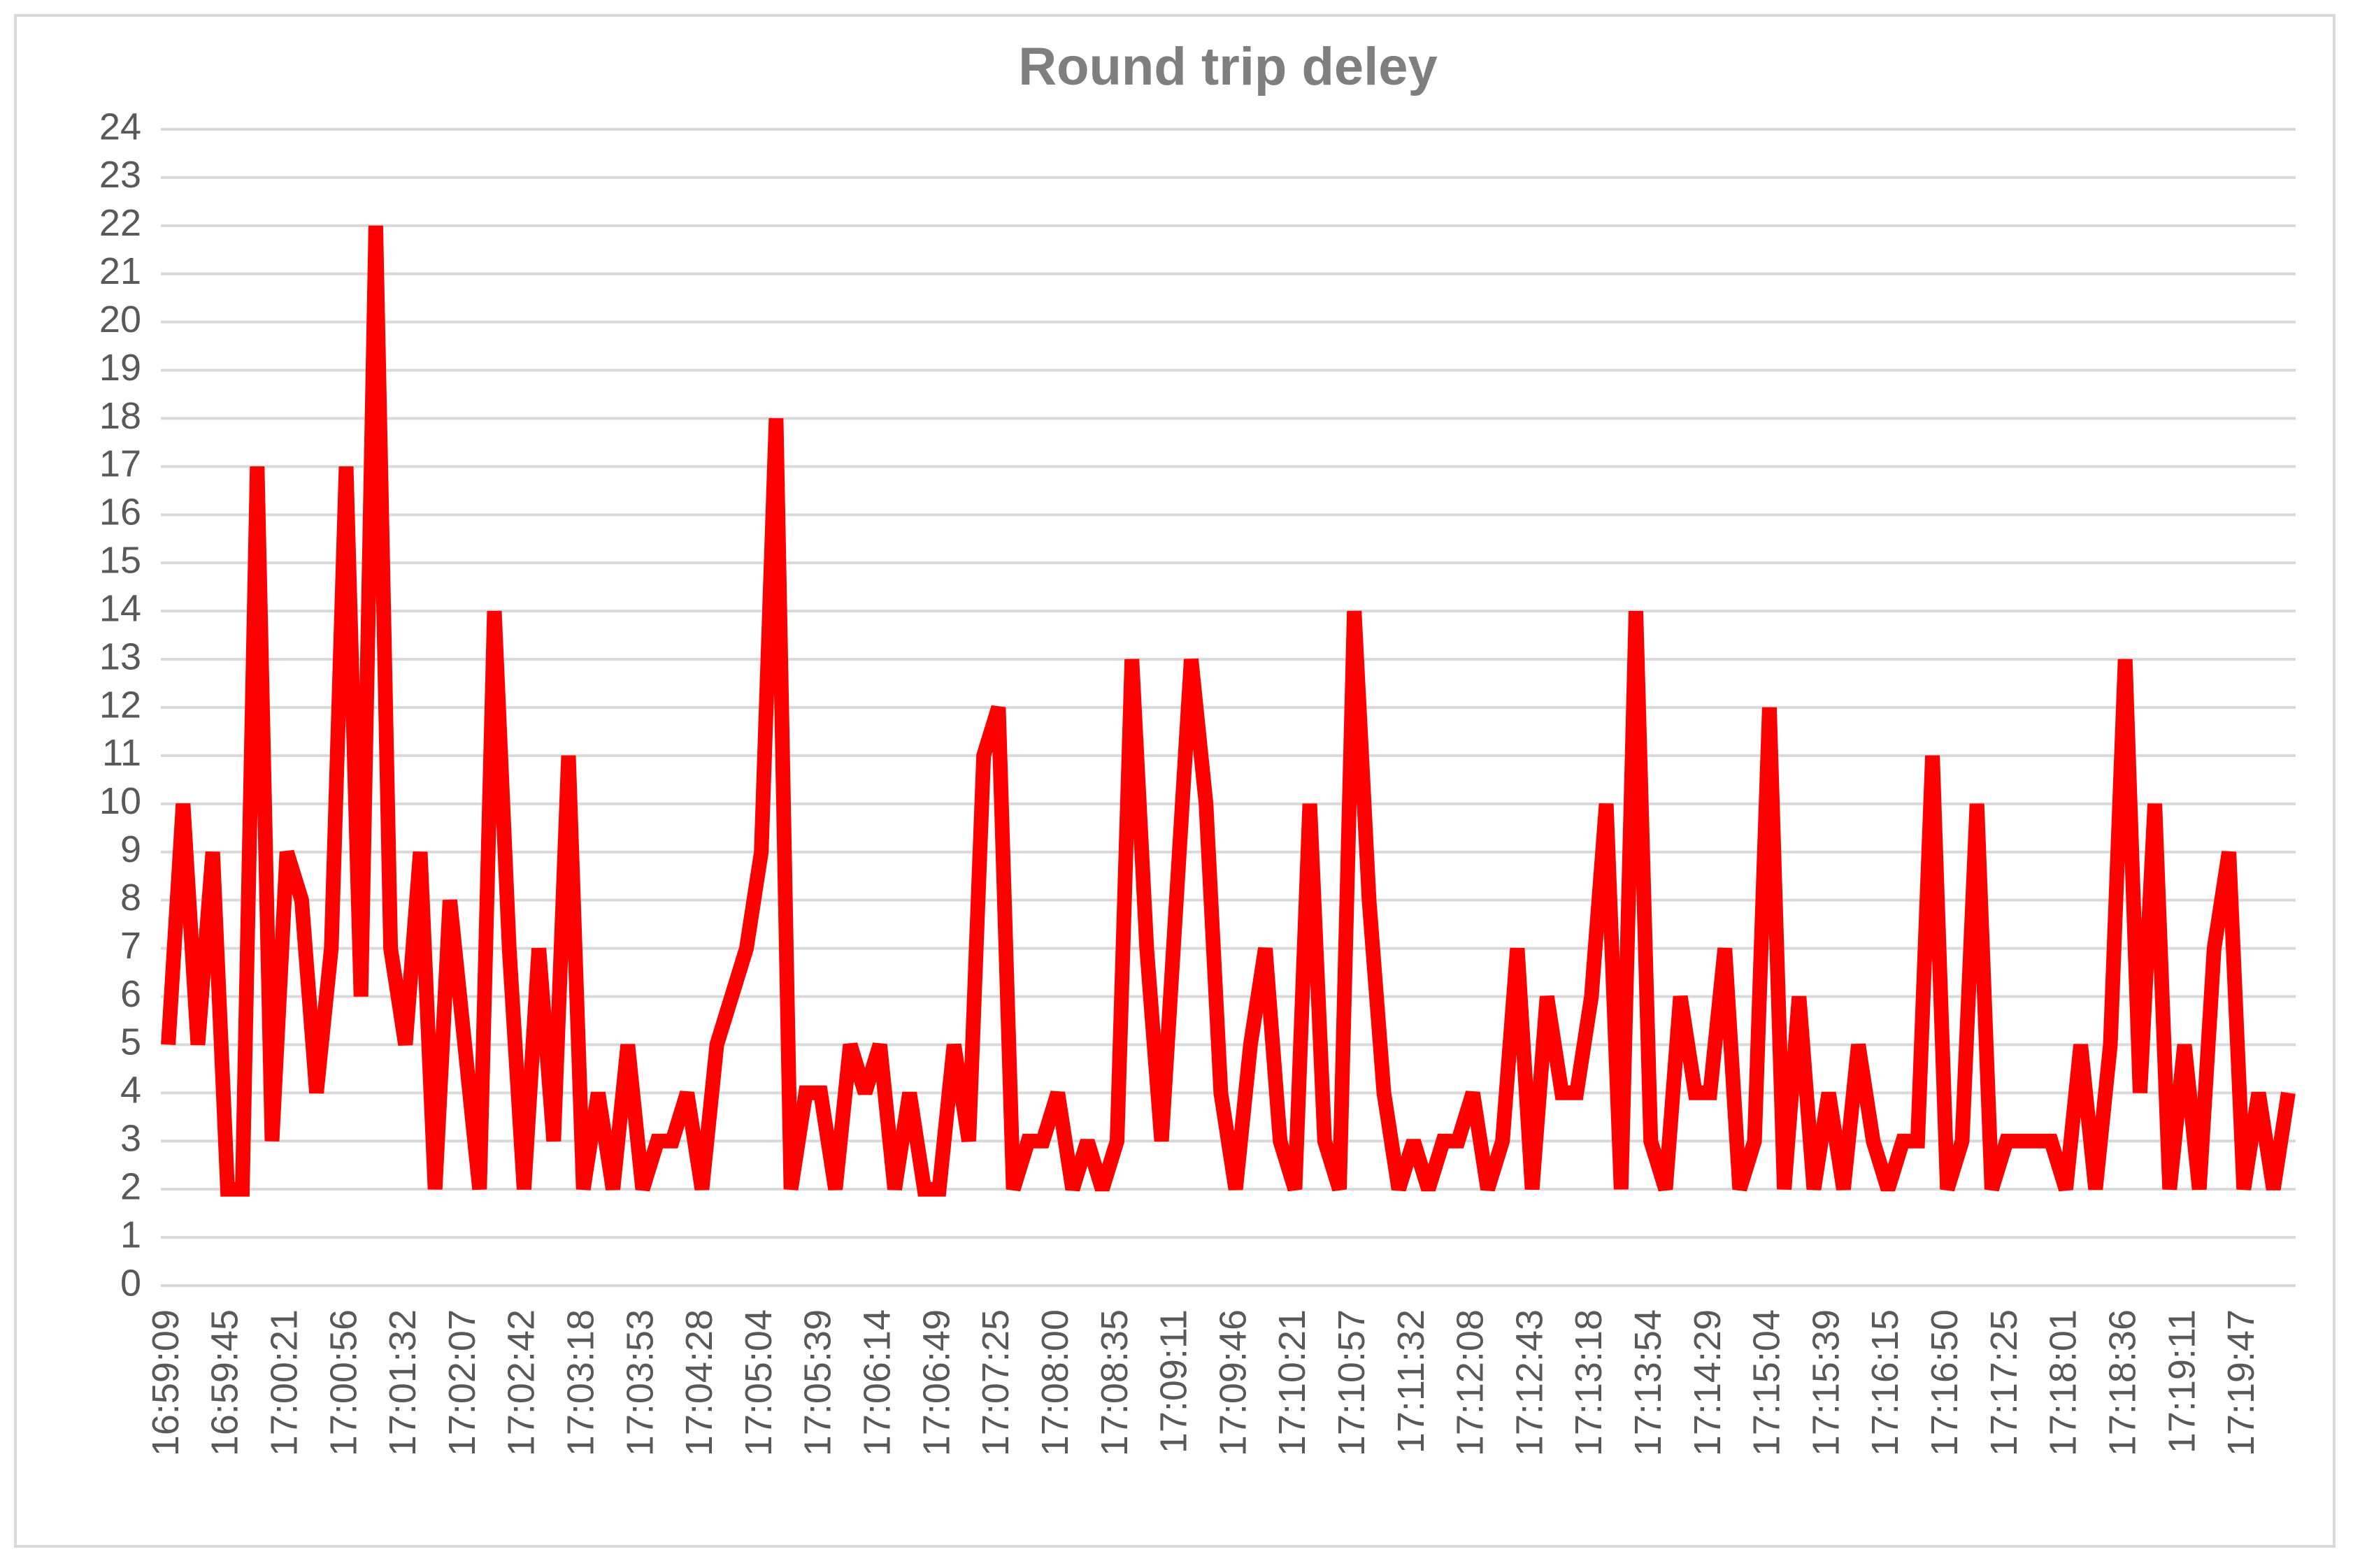 Image resolution: width=2353 pixels, height=1568 pixels. What do you see at coordinates (130, 1091) in the screenshot?
I see `y-tick-label: 4` at bounding box center [130, 1091].